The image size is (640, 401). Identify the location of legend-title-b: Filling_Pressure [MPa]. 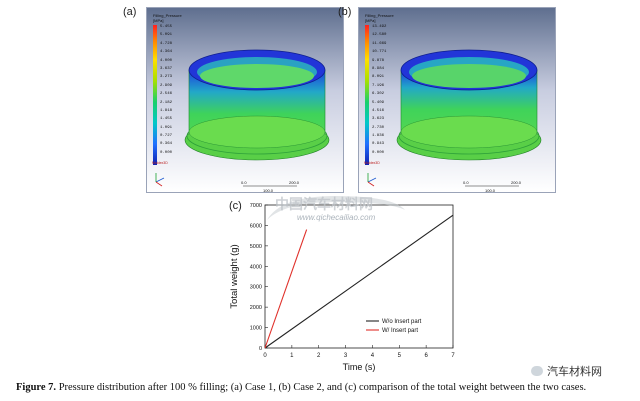
(379, 18).